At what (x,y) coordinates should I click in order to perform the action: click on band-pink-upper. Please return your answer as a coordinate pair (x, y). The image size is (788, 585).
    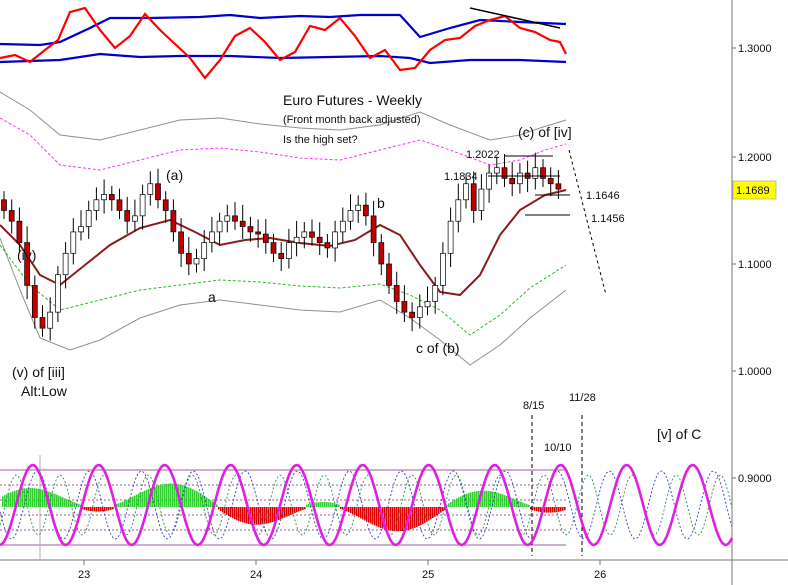
    Looking at the image, I should click on (283, 144).